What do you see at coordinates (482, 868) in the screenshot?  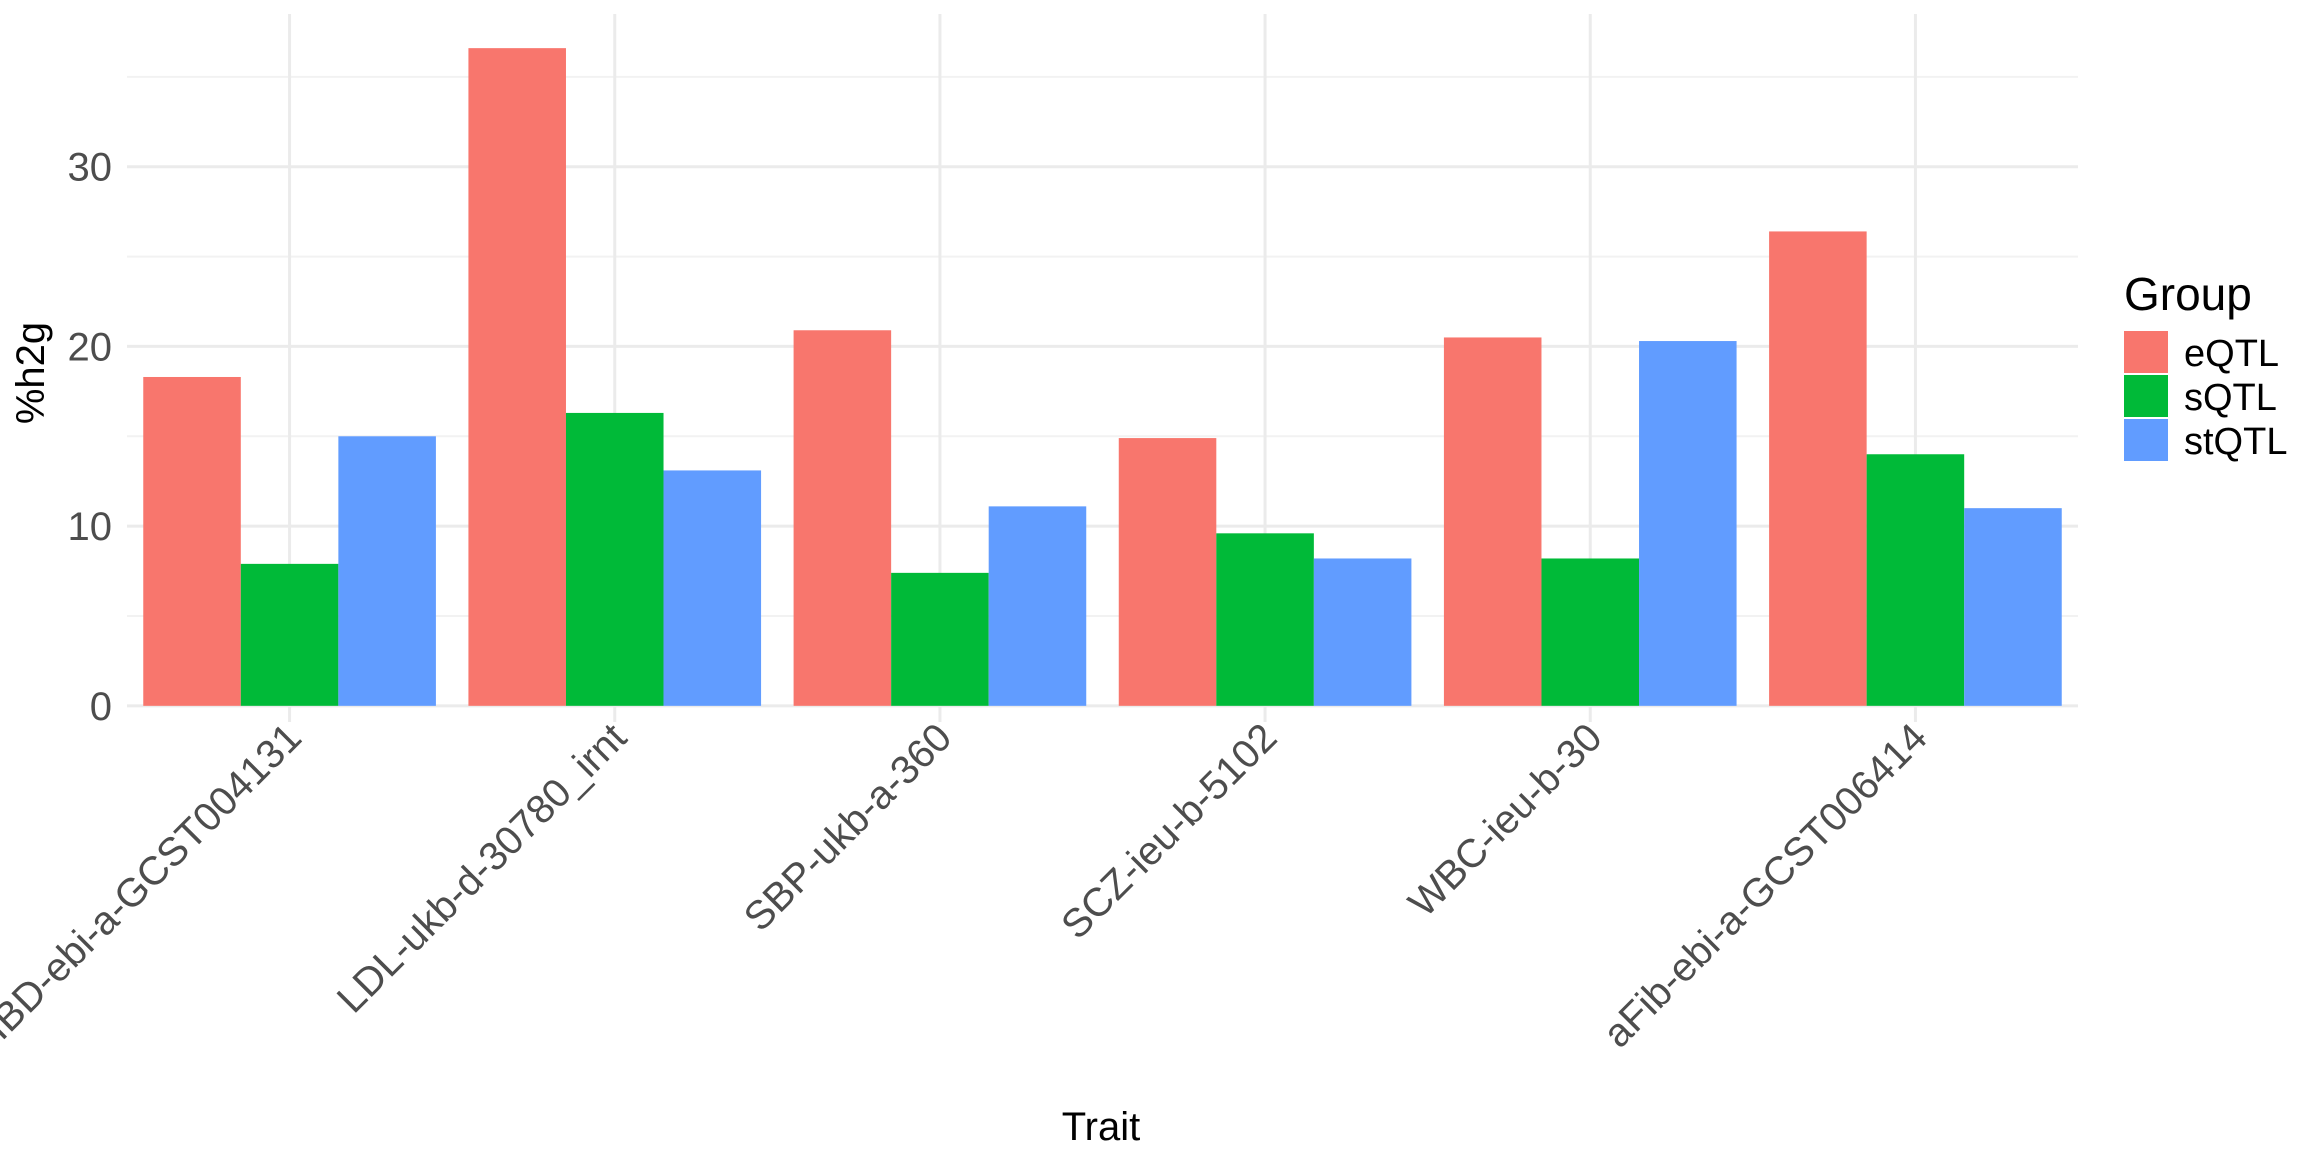 I see `x-tick-label: LDL-ukb-d-30780_irnt` at bounding box center [482, 868].